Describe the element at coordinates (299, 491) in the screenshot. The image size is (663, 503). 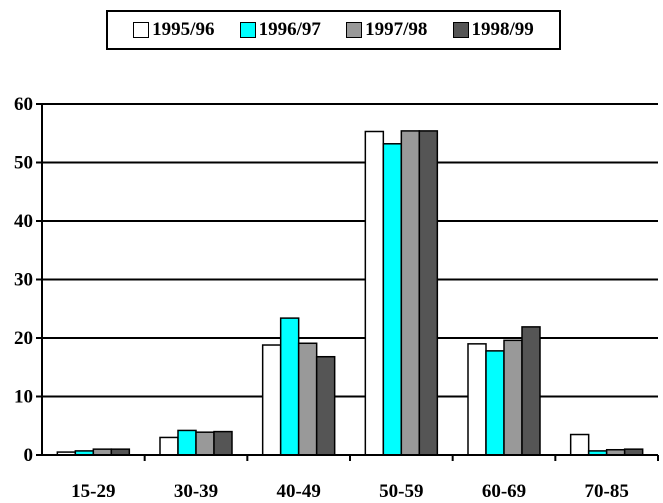
I see `x-tick-label-40-49: 40-49` at that location.